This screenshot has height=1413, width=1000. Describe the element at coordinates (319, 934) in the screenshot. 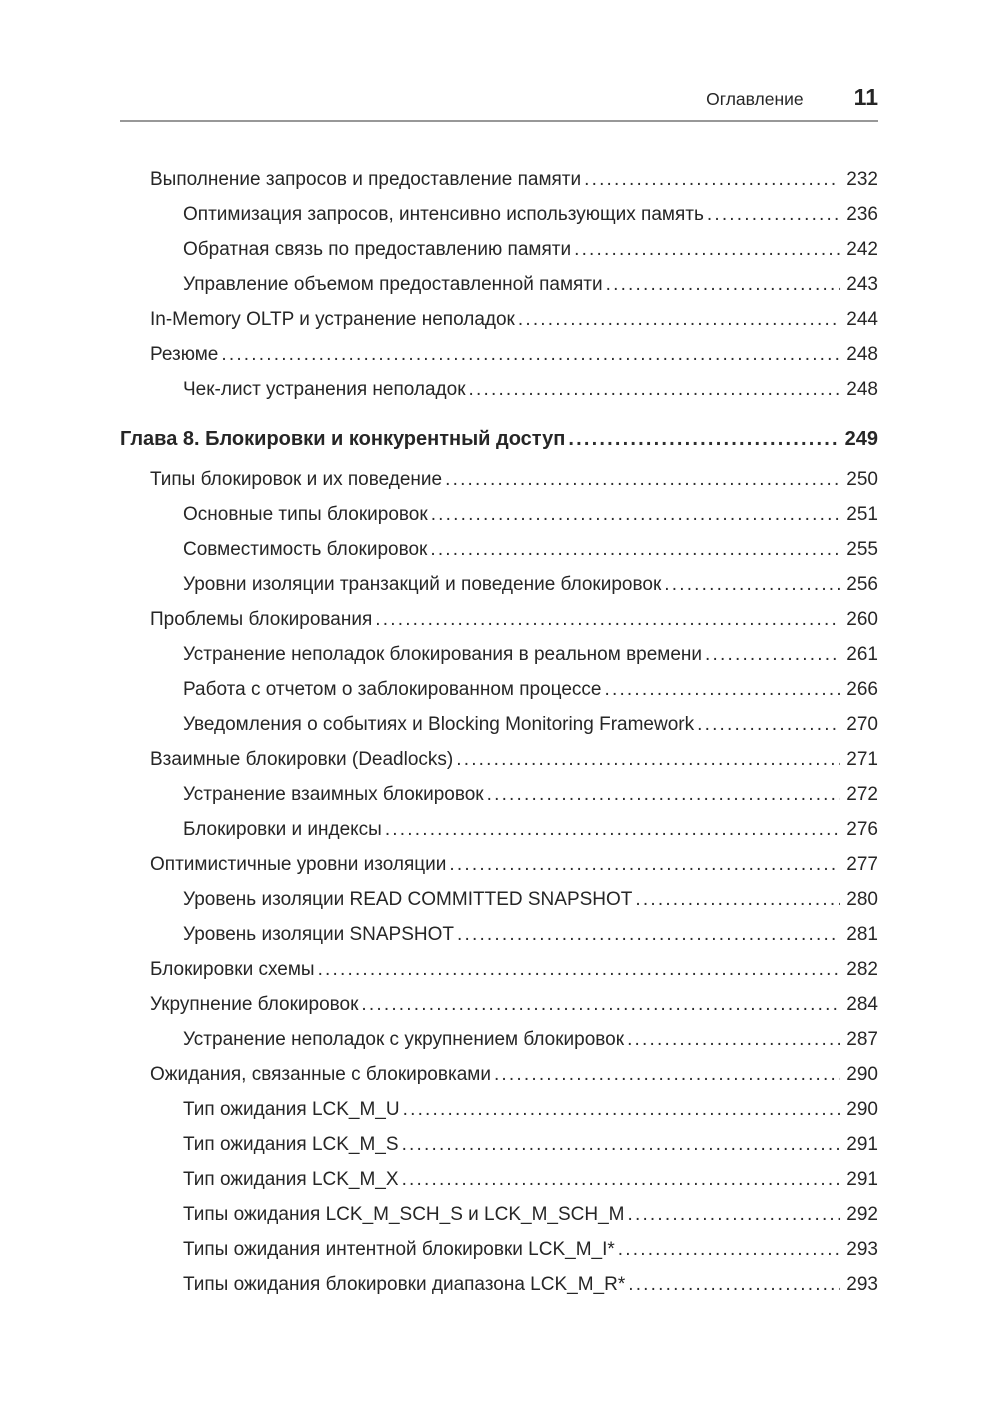

I see `toc-entry-title: Уровень изоляции SNAPSHOT` at that location.